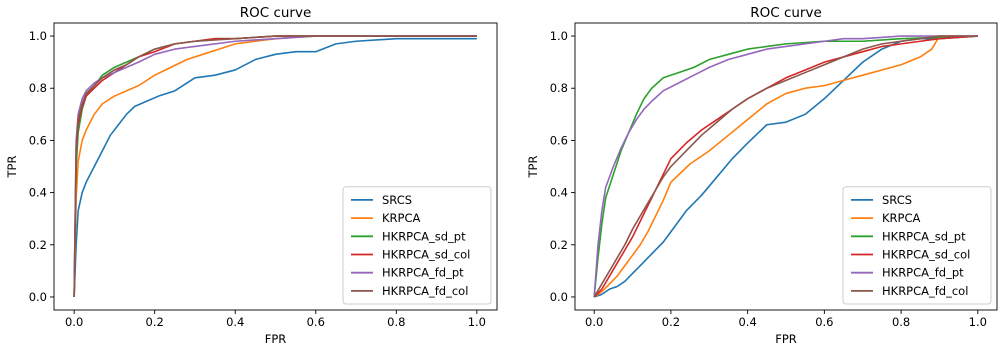  I want to click on chart-0-legend-label-5: HKRPCA_fd_col, so click(425, 291).